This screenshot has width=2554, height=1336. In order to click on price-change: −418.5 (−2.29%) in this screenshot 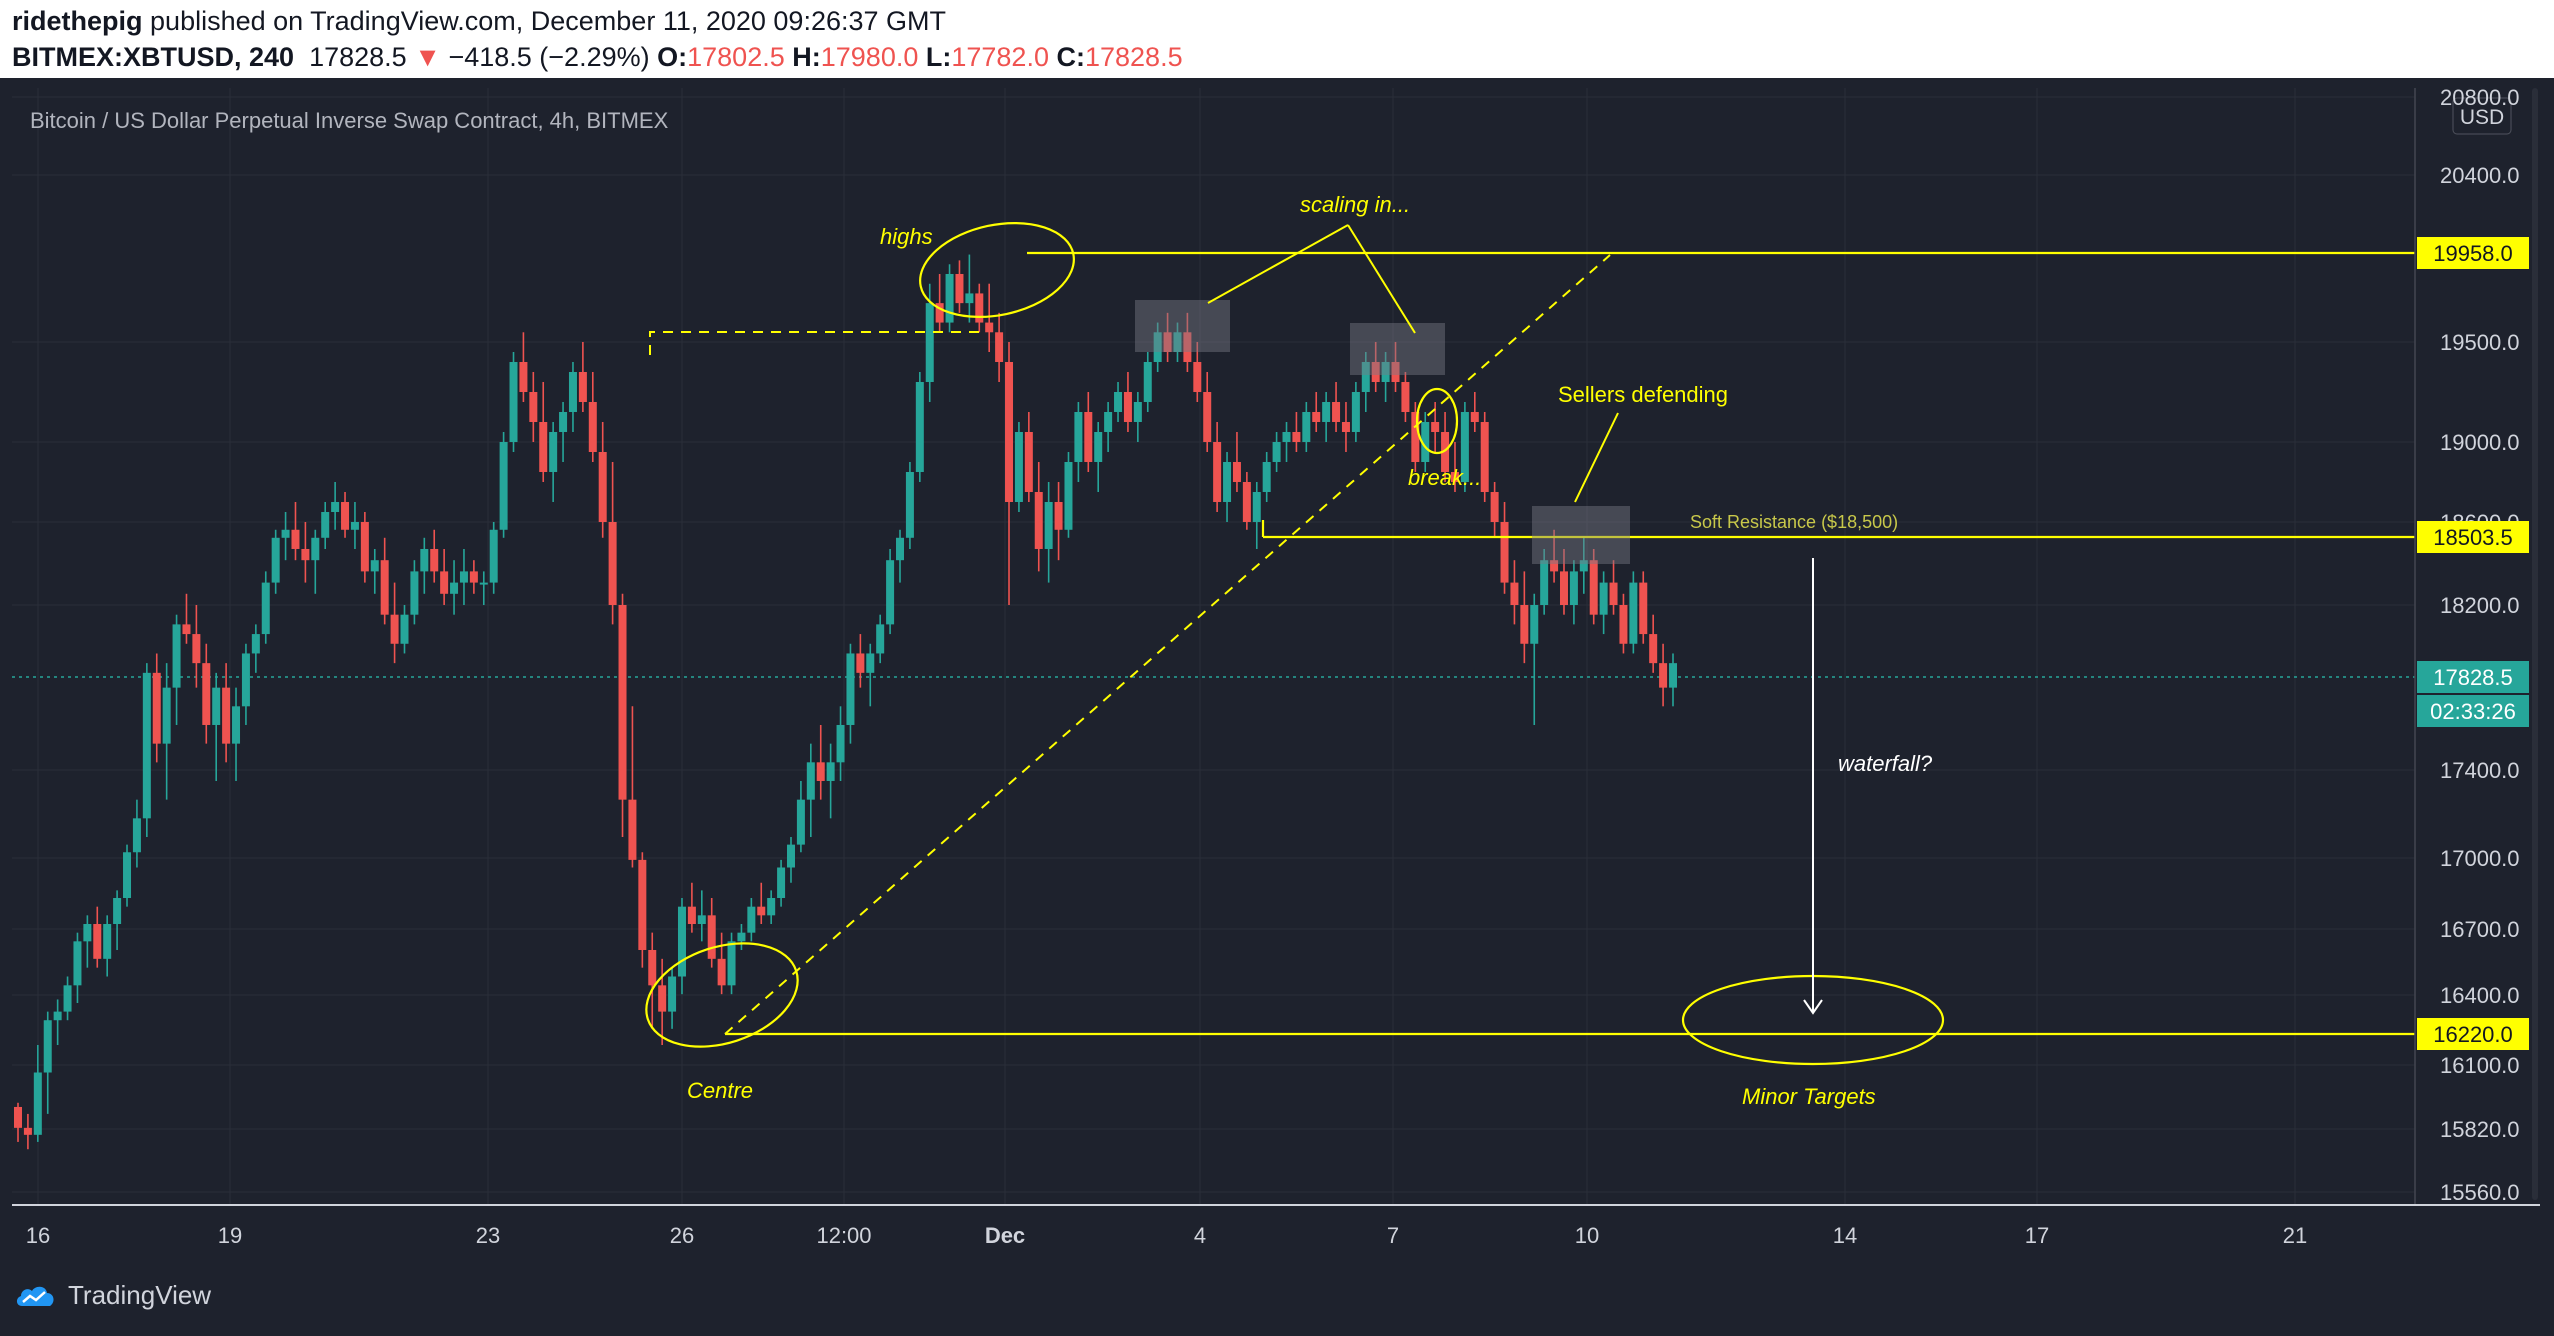, I will do `click(549, 57)`.